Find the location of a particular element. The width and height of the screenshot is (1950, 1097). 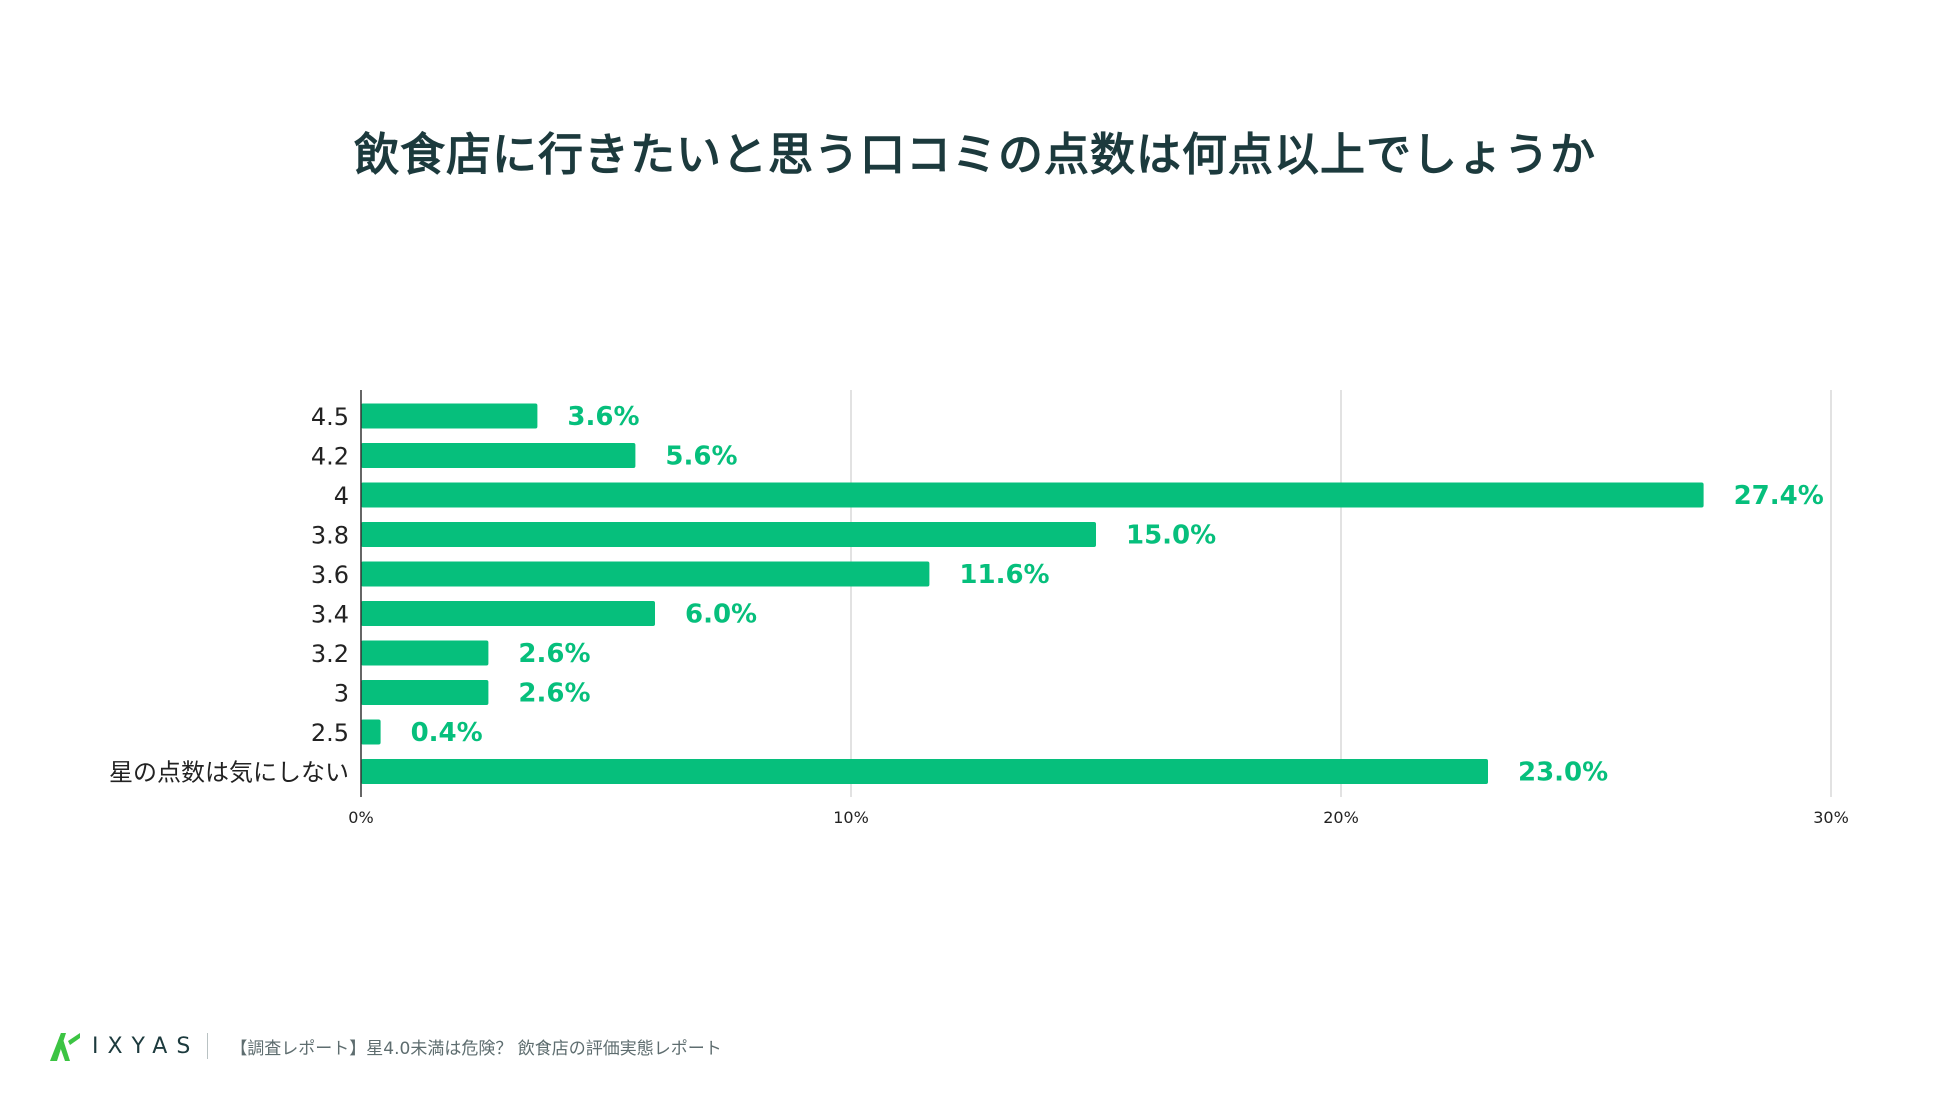

value-label: 5.6% is located at coordinates (701, 457).